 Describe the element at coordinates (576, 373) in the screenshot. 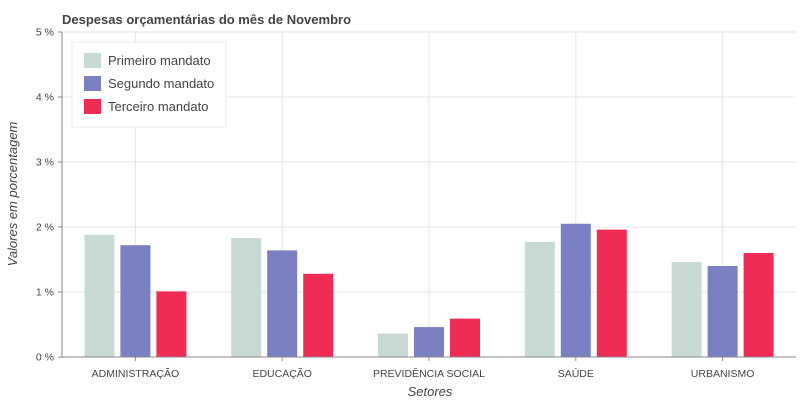

I see `x-tick-label: SAÚDE` at that location.